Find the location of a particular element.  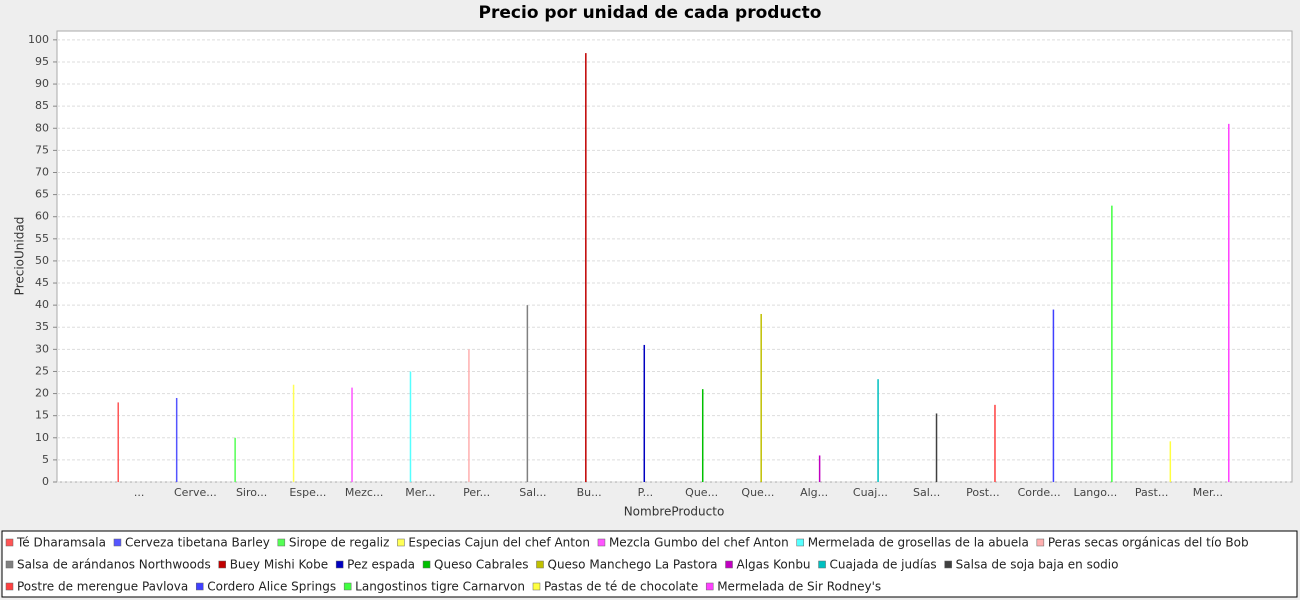

legend-box is located at coordinates (649, 564).